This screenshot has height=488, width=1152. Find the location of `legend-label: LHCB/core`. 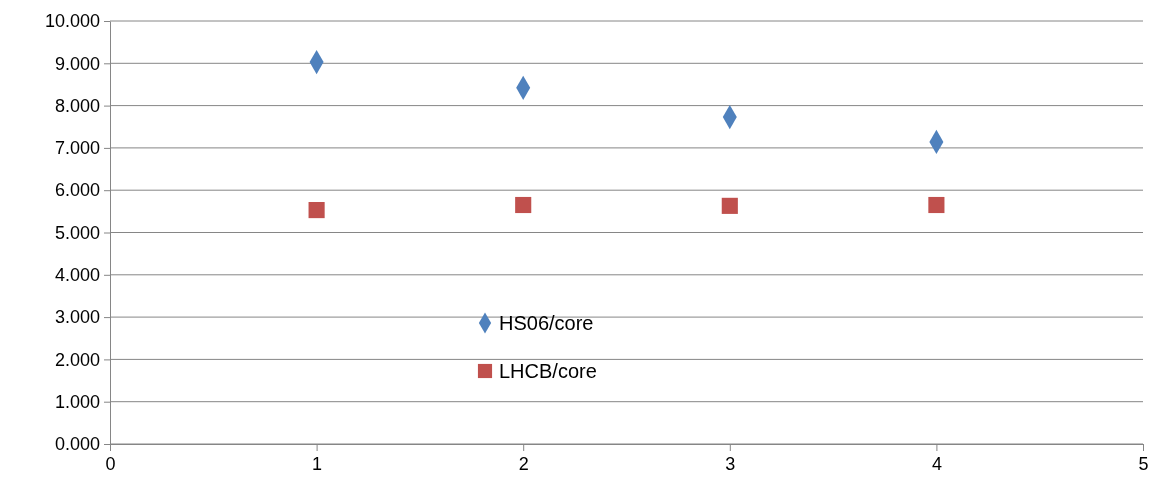

legend-label: LHCB/core is located at coordinates (548, 371).